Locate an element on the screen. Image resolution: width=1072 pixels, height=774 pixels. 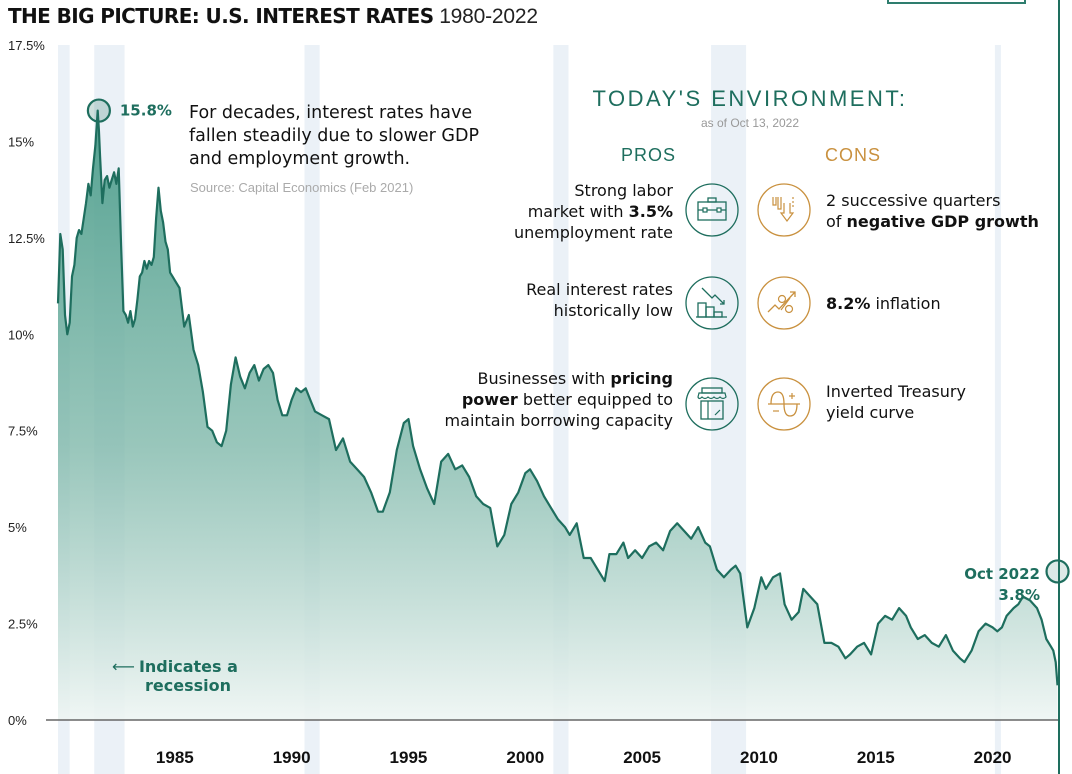
con-item-yield-curve: Inverted Treasury yield curve is located at coordinates (896, 402).